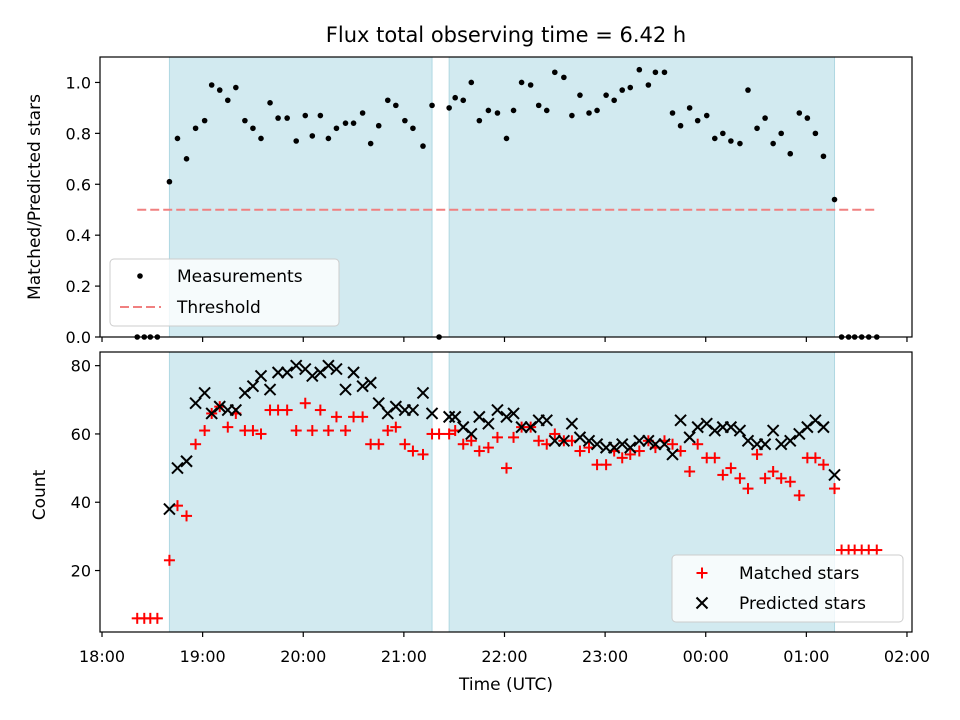  Describe the element at coordinates (218, 308) in the screenshot. I see `legend-label-threshold: Threshold` at that location.